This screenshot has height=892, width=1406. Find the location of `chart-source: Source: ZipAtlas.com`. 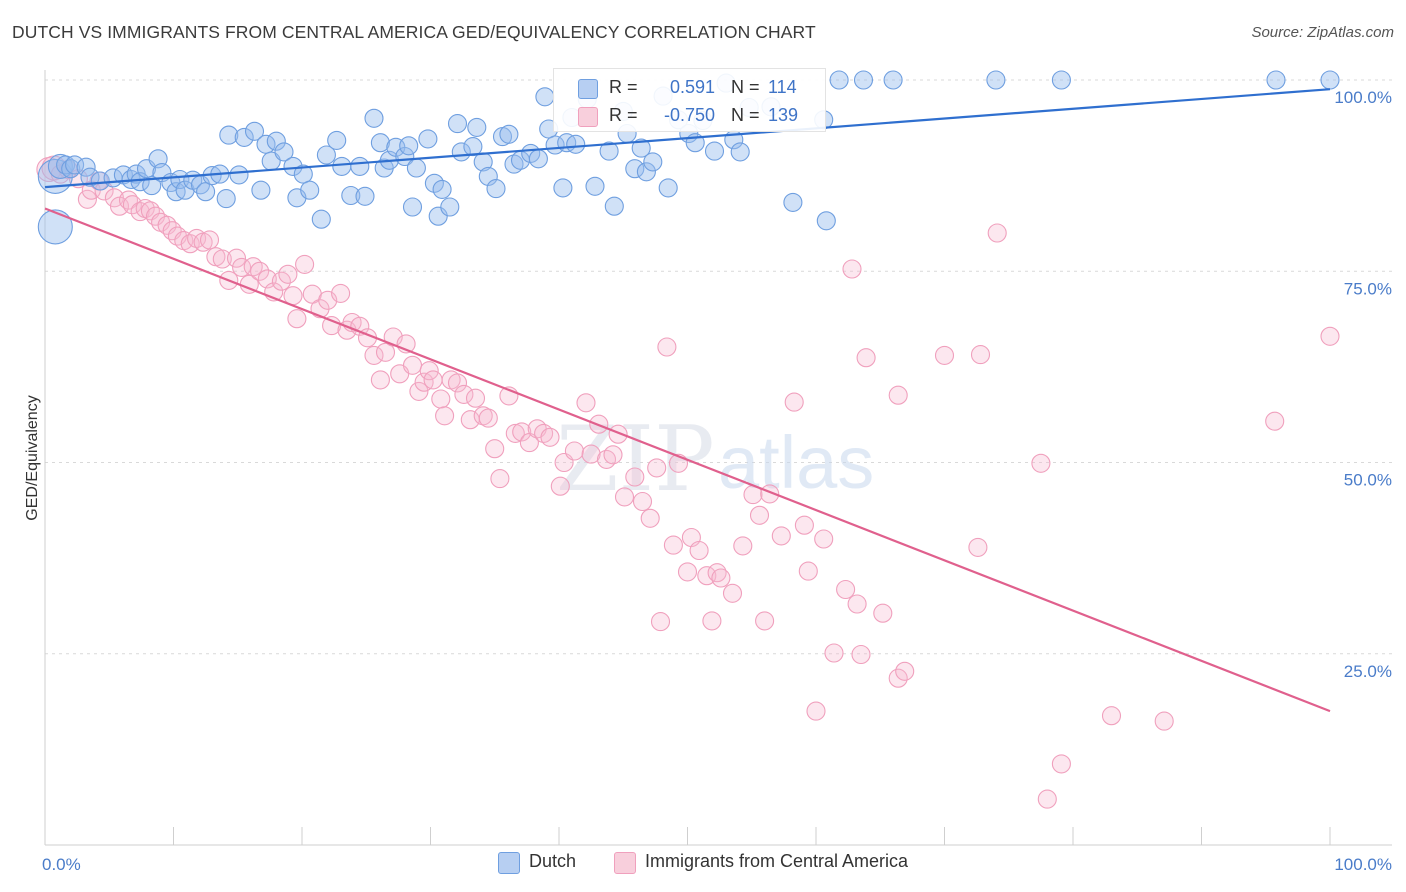

chart-source: Source: ZipAtlas.com is located at coordinates (1322, 32).